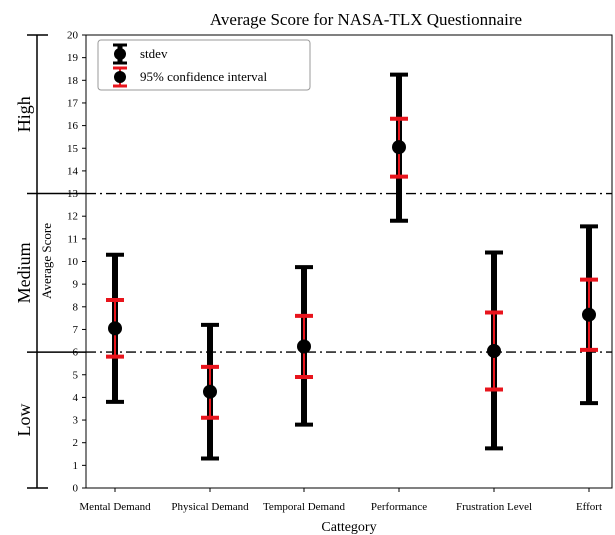 The height and width of the screenshot is (535, 615). What do you see at coordinates (76, 421) in the screenshot?
I see `y-tick-label: 3` at bounding box center [76, 421].